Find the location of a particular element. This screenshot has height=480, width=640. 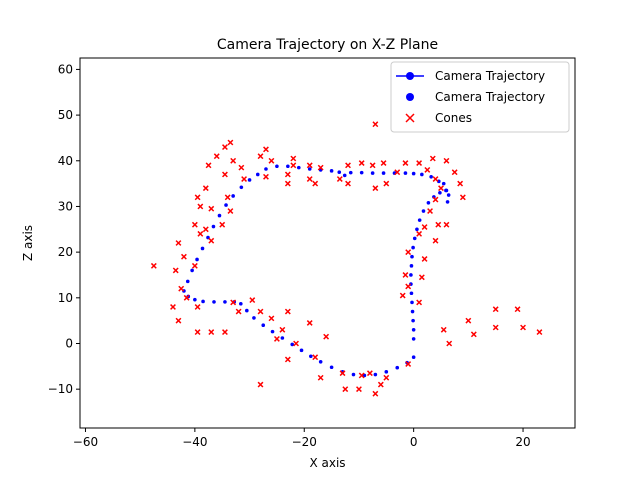

chart-title: Camera Trajectory on X-Z Plane is located at coordinates (327, 45).